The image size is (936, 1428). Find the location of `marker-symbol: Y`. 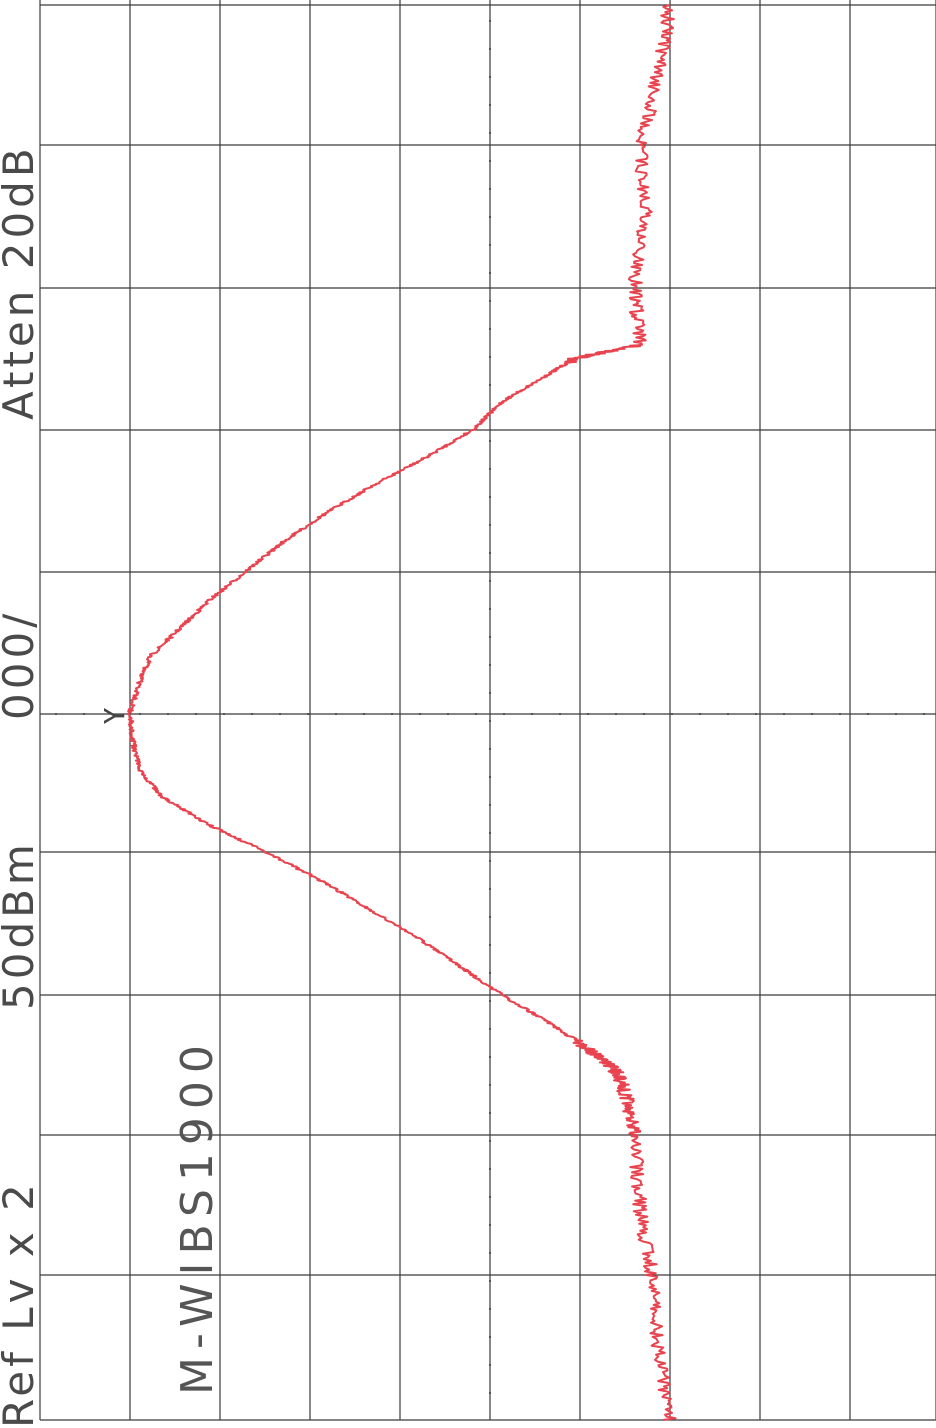

marker-symbol: Y is located at coordinates (114, 715).